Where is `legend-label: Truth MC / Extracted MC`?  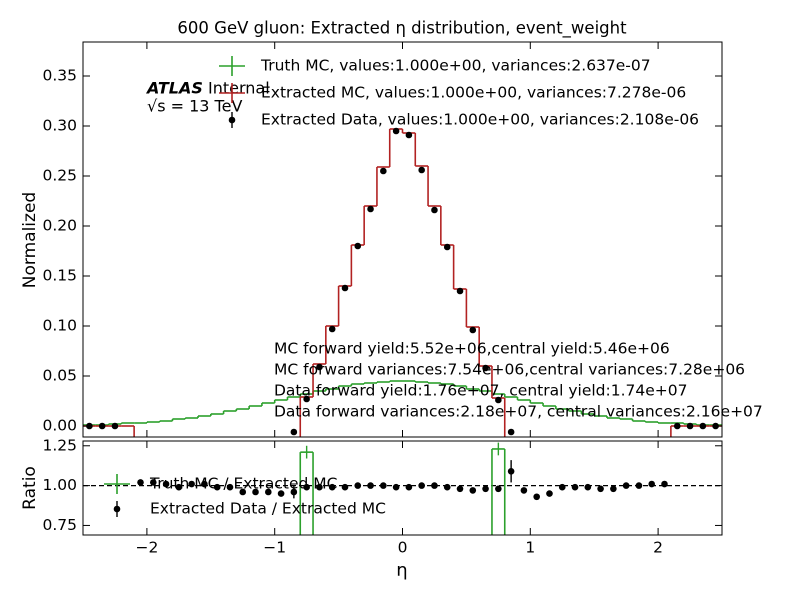
legend-label: Truth MC / Extracted MC is located at coordinates (243, 484).